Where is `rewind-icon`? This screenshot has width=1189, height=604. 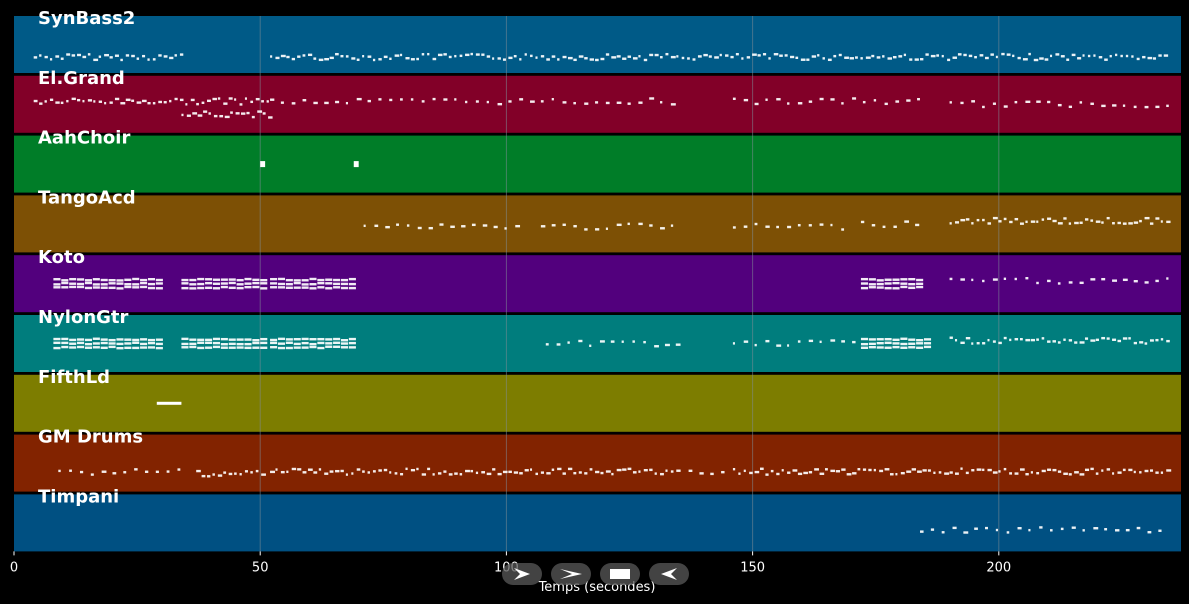 rewind-icon is located at coordinates (669, 574).